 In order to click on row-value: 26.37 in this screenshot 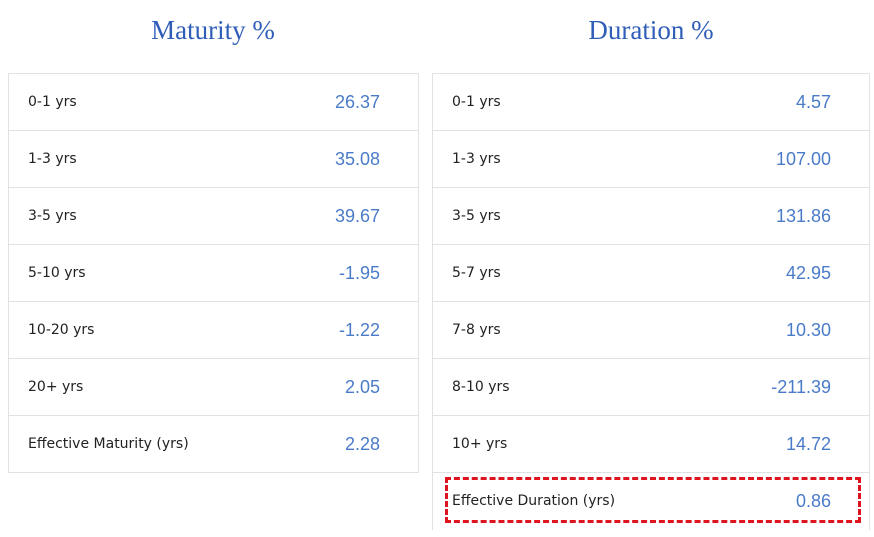, I will do `click(357, 102)`.